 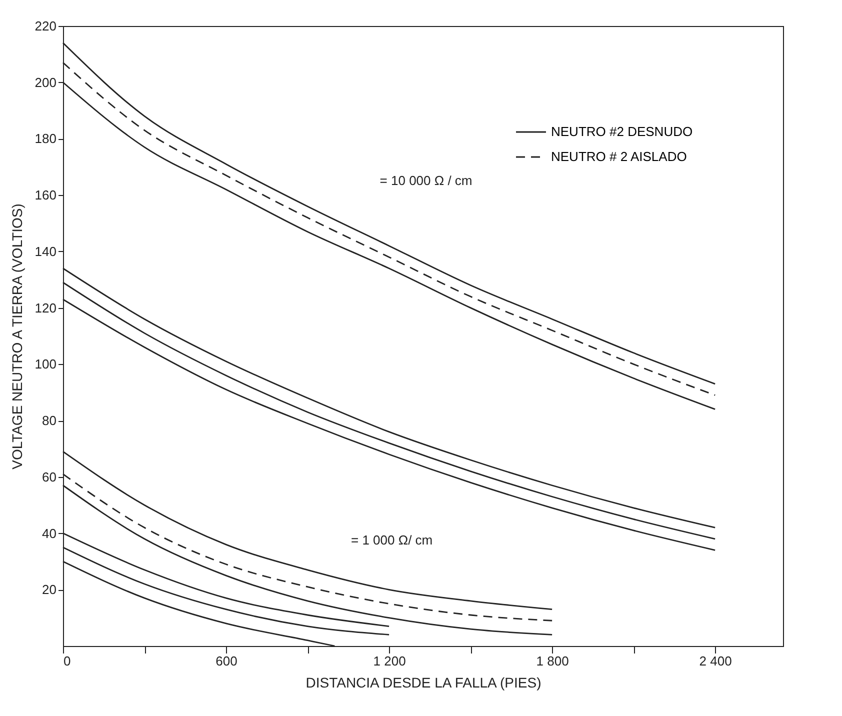 I want to click on y-tick-label: 40, so click(x=49, y=533).